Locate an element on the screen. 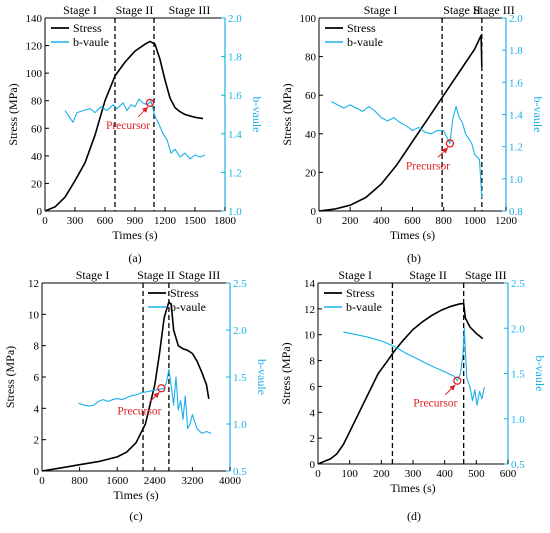  x-tick-label: 900 is located at coordinates (135, 221).